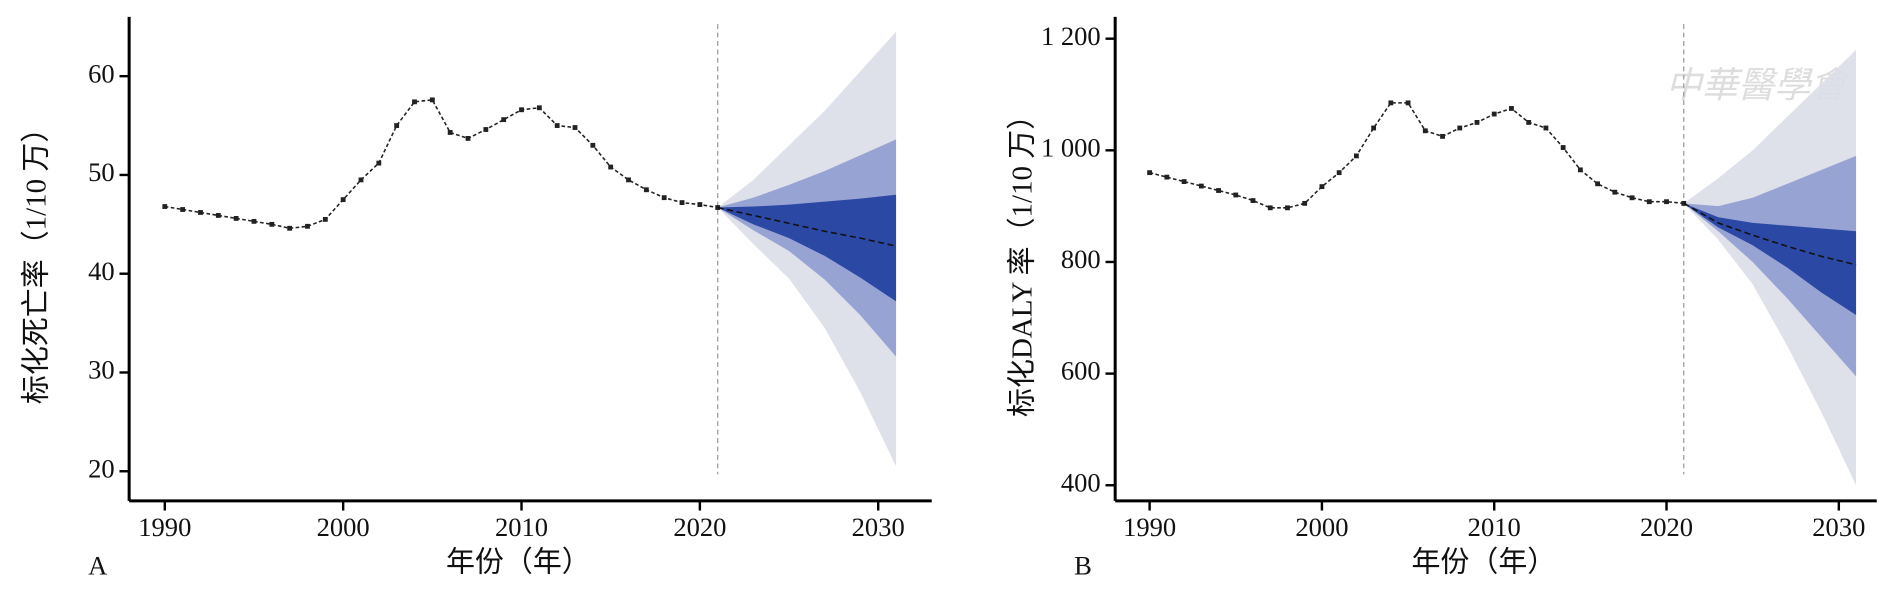  What do you see at coordinates (101, 468) in the screenshot?
I see `y-tick-label: 20` at bounding box center [101, 468].